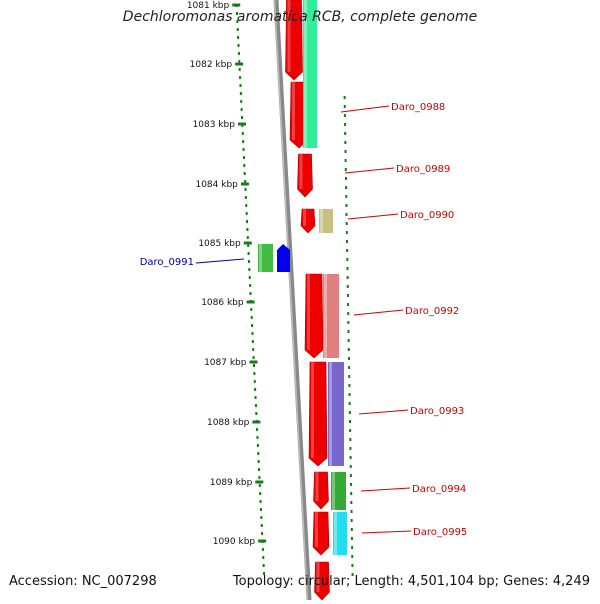  Describe the element at coordinates (325, 316) in the screenshot. I see `gene-block-daro-0992-shine` at that location.